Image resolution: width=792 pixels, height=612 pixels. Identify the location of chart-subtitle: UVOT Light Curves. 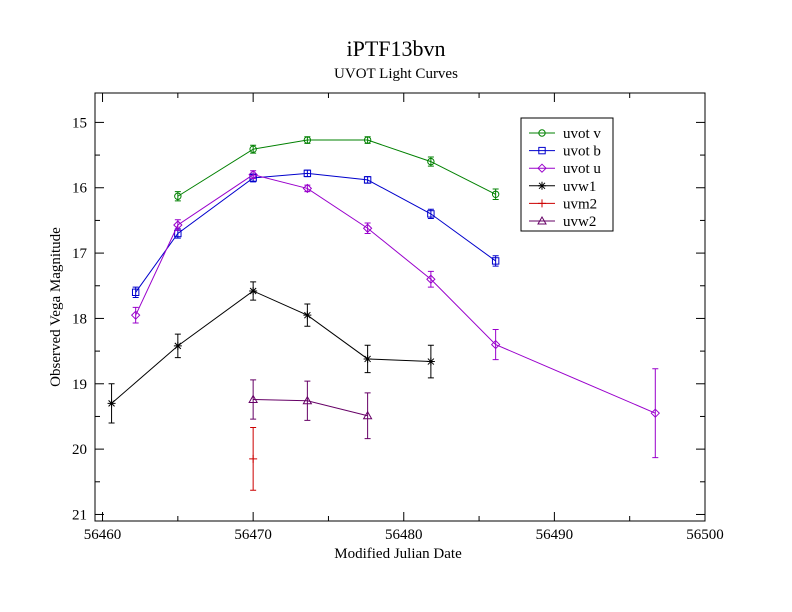
(396, 74).